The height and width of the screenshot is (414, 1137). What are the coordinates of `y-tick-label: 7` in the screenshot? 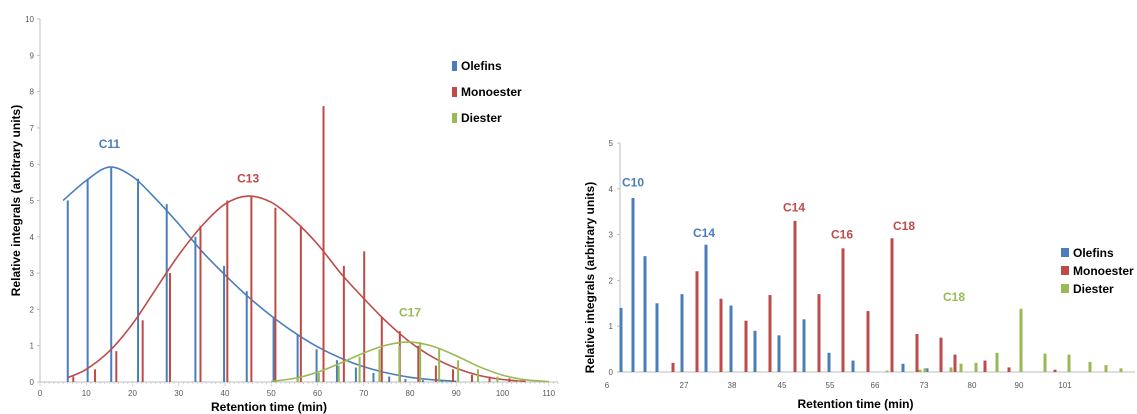 It's located at (32, 128).